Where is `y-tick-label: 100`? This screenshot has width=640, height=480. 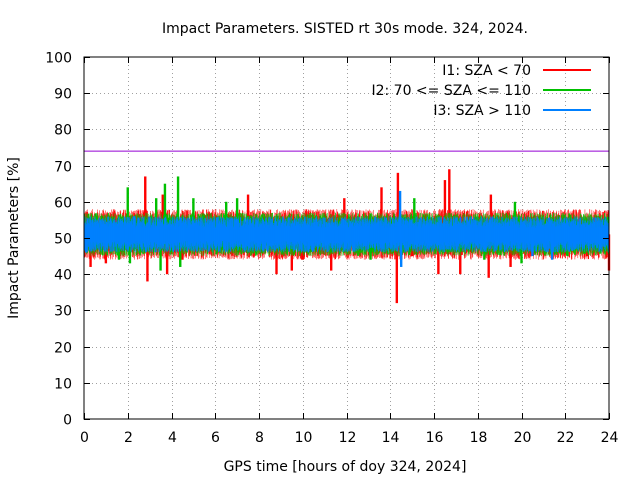
y-tick-label: 100 is located at coordinates (58, 59).